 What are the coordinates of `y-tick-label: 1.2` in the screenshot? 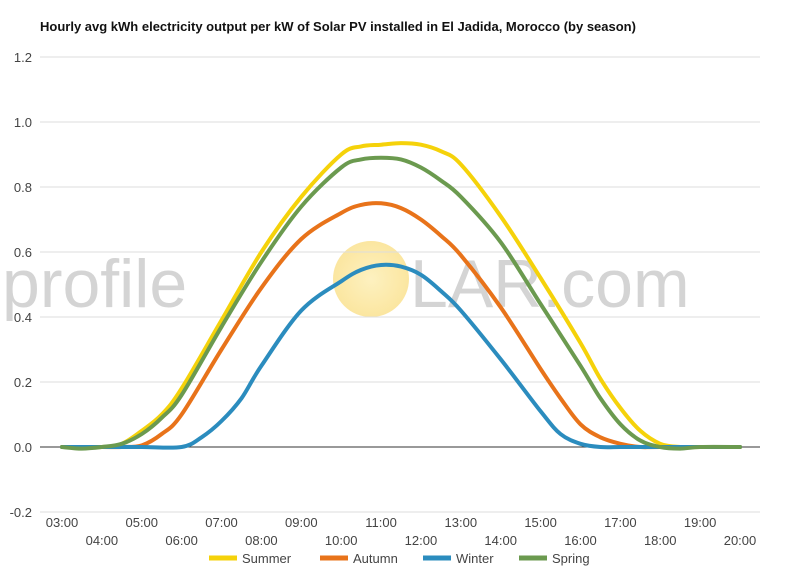 It's located at (23, 57).